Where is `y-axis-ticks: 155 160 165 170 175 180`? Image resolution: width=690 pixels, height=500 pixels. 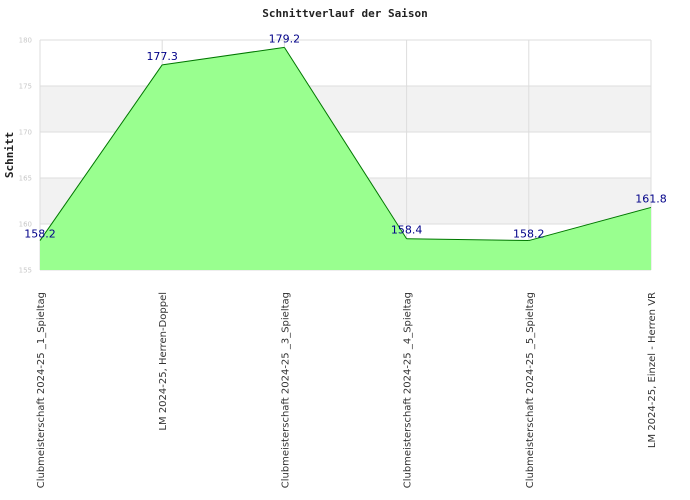
y-axis-ticks: 155 160 165 170 175 180 is located at coordinates (25, 156).